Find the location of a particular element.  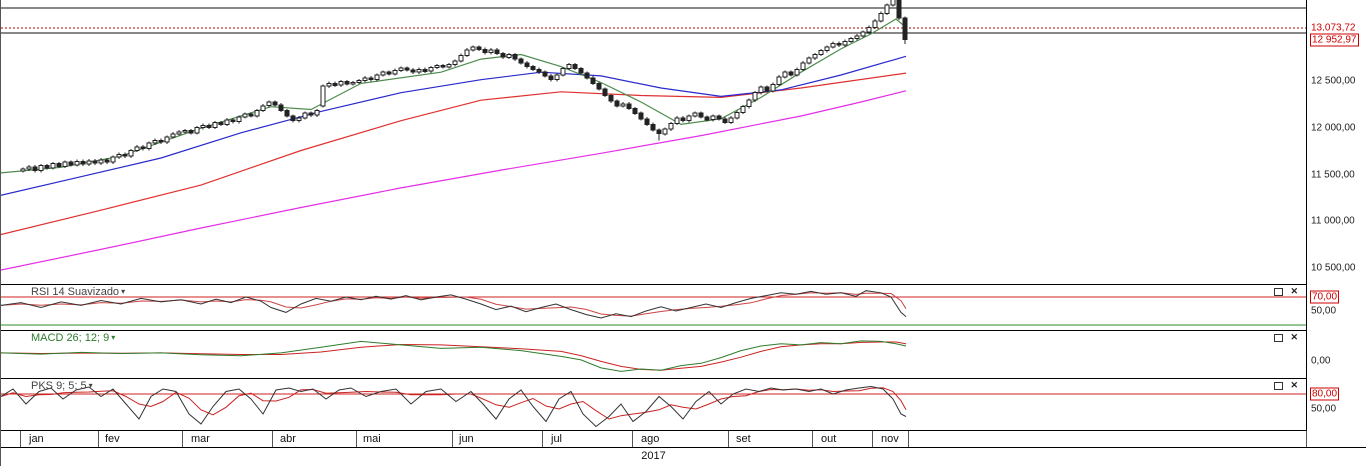

macd-indicator-label: MACD 26; 12; 9 ▾ is located at coordinates (73, 338).